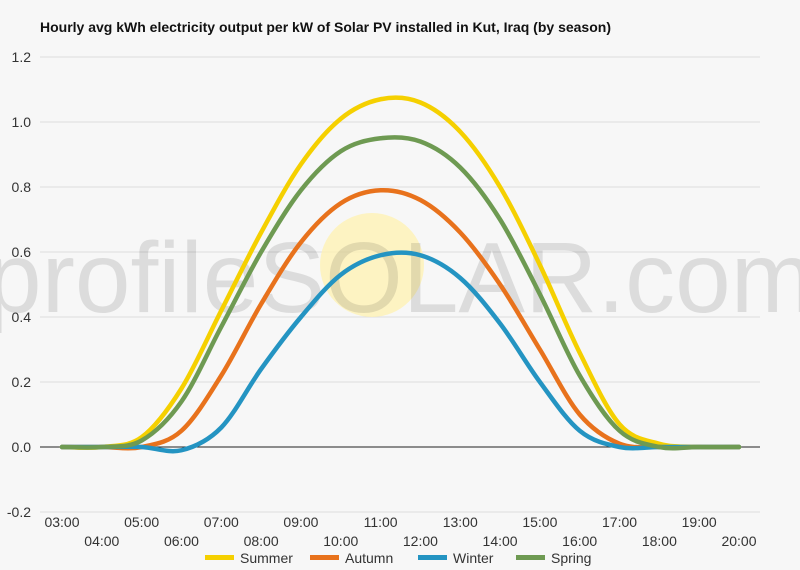 The width and height of the screenshot is (800, 570). What do you see at coordinates (22, 447) in the screenshot?
I see `y-tick-label: 0.0` at bounding box center [22, 447].